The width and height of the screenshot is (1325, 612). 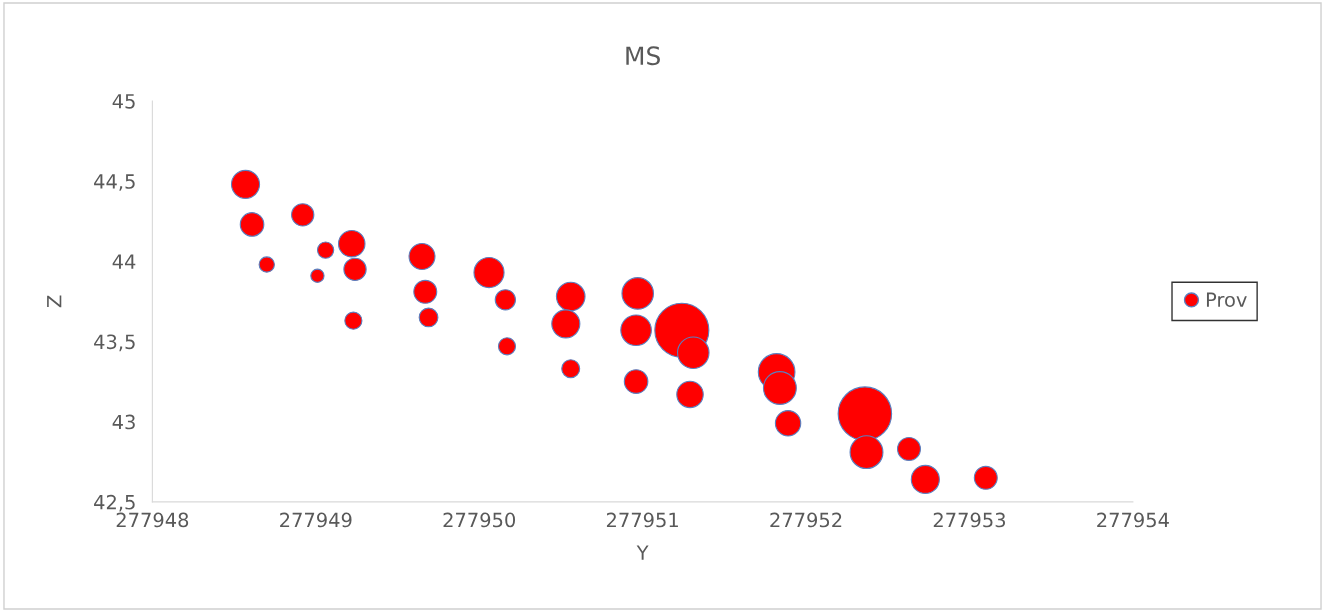 What do you see at coordinates (806, 520) in the screenshot?
I see `x-tick-label: 277952` at bounding box center [806, 520].